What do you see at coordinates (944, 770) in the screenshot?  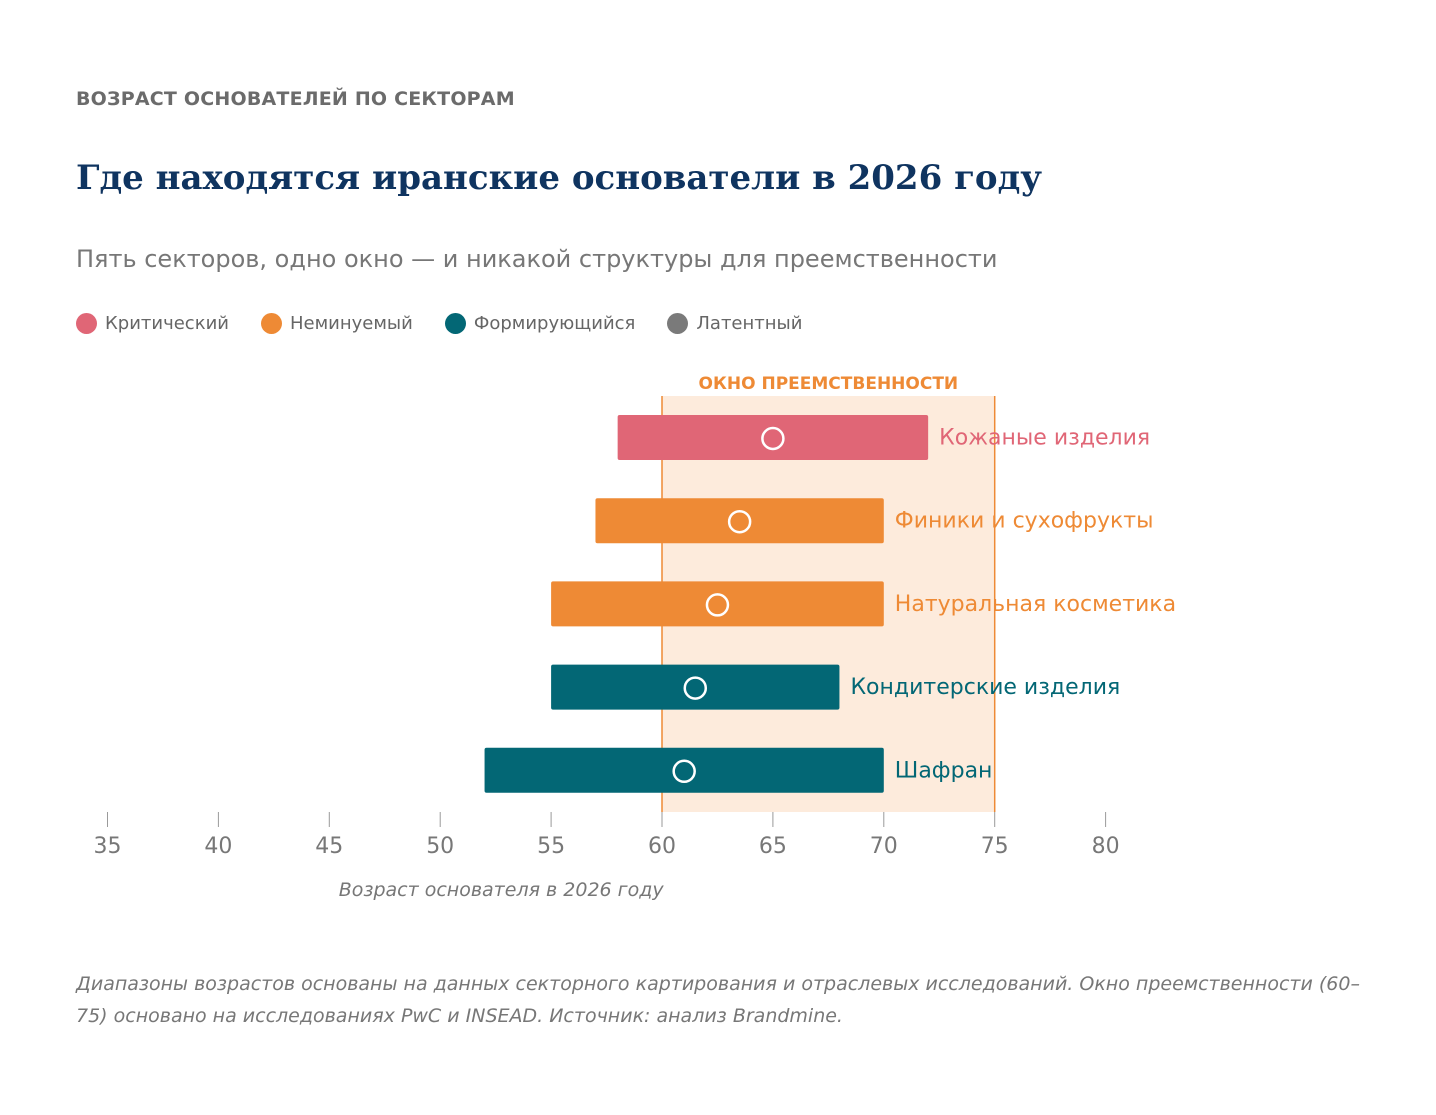 I see `sector-label: Шафран` at bounding box center [944, 770].